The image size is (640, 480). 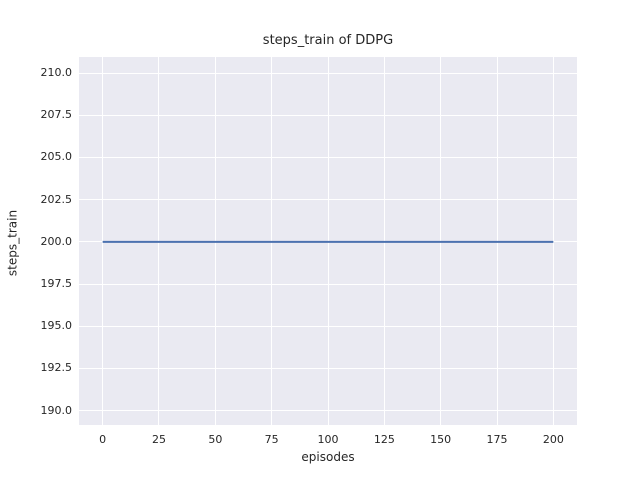 I want to click on y-axis-label: steps_train, so click(x=12, y=243).